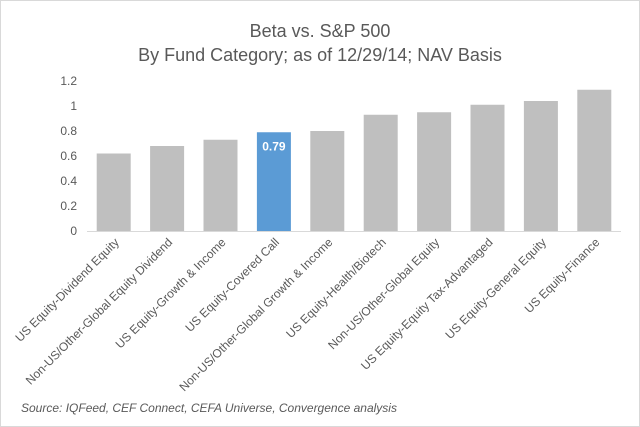  I want to click on chart-title: Beta vs. S&P 500, so click(320, 31).